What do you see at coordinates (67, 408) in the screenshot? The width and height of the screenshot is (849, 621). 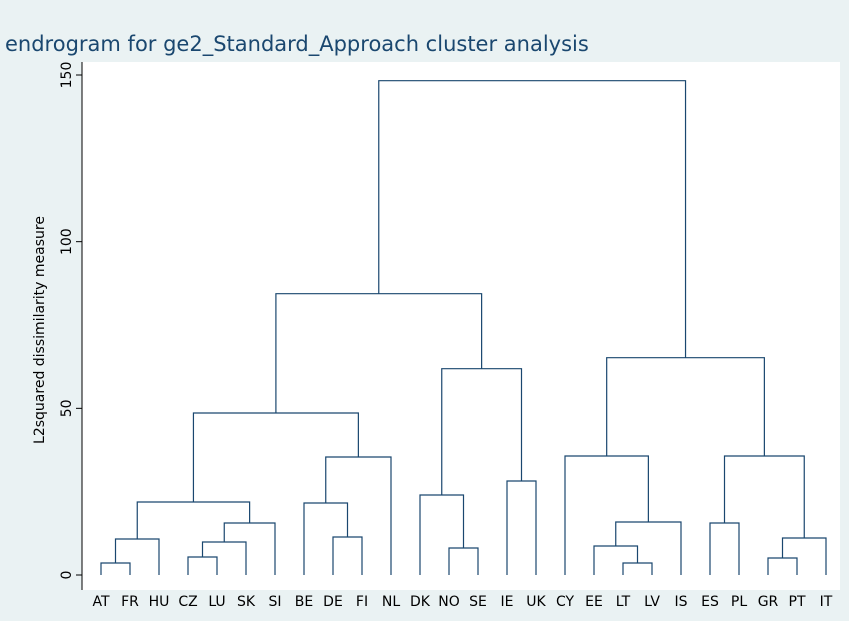 I see `y-tick-label: 50` at bounding box center [67, 408].